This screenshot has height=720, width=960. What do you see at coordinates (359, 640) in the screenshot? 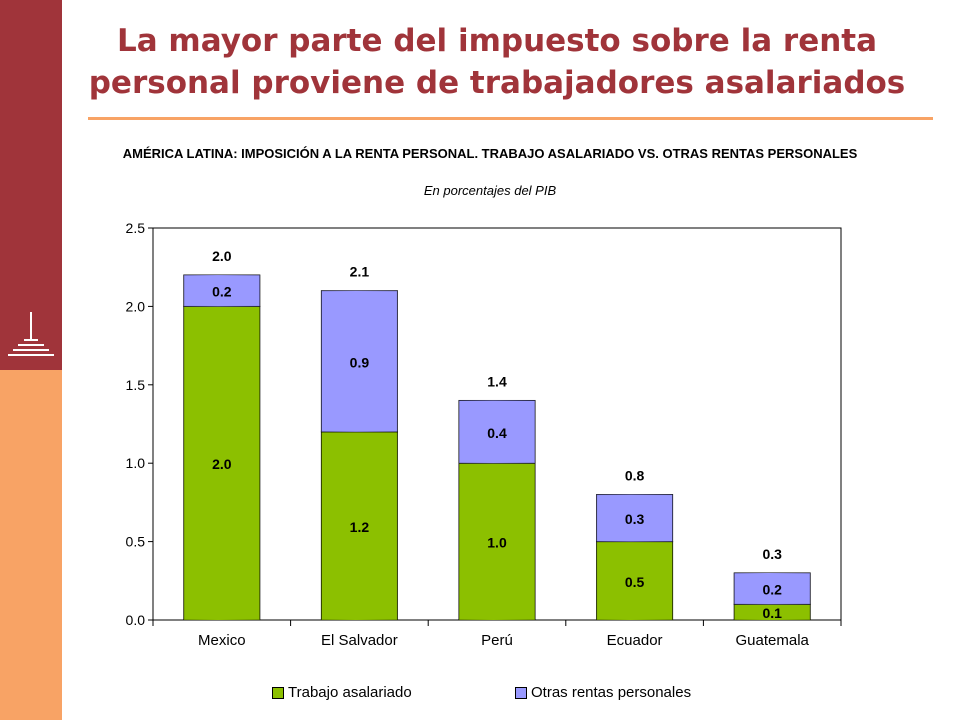
I see `x-category-label: El Salvador` at bounding box center [359, 640].